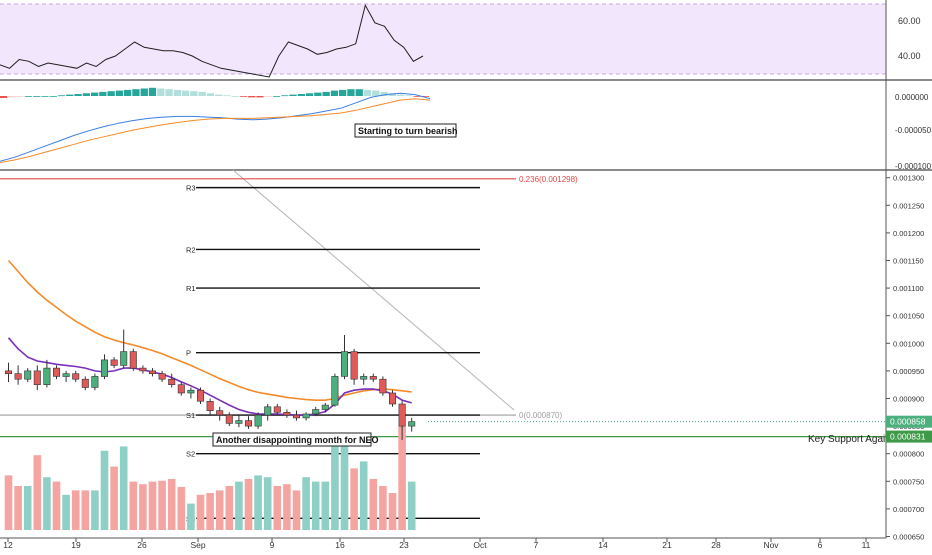  Describe the element at coordinates (209, 376) in the screenshot. I see `ema-fast-line` at that location.